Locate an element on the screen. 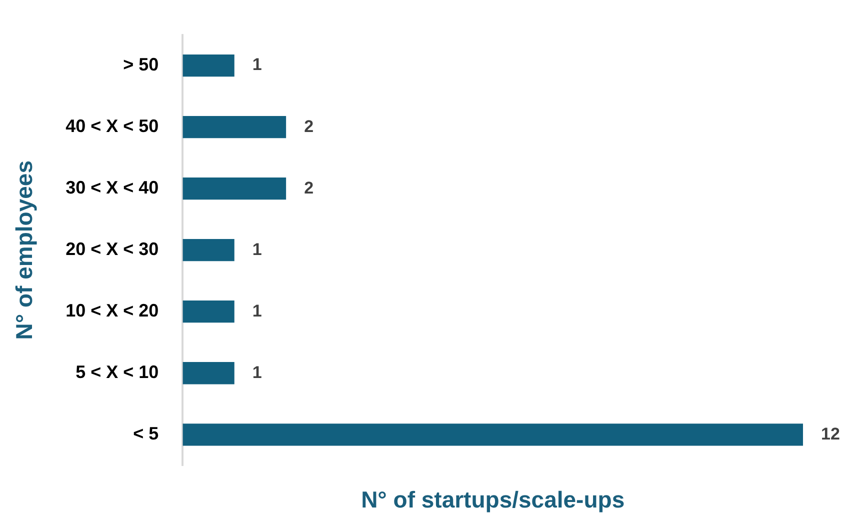  y-tick-label: 40 < X < 50 is located at coordinates (112, 126).